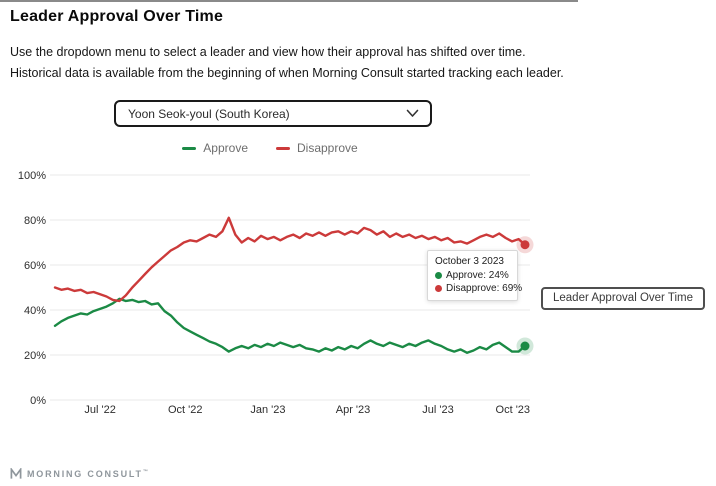 This screenshot has height=486, width=716. What do you see at coordinates (225, 148) in the screenshot?
I see `legend-label-approve: Approve` at bounding box center [225, 148].